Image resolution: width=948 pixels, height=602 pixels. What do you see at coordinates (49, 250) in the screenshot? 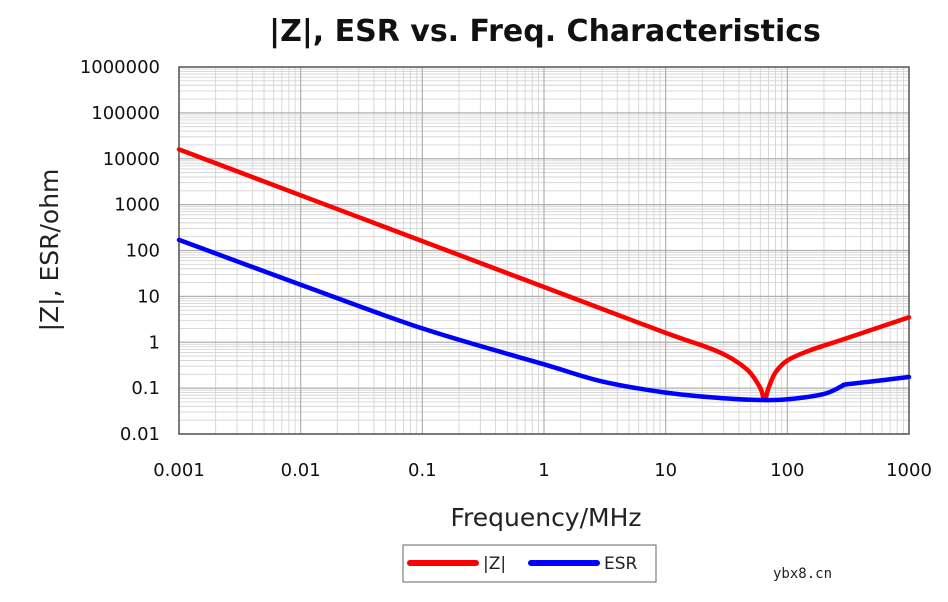
I see `y-axis-label: |Z|, ESR/ohm` at bounding box center [49, 250].